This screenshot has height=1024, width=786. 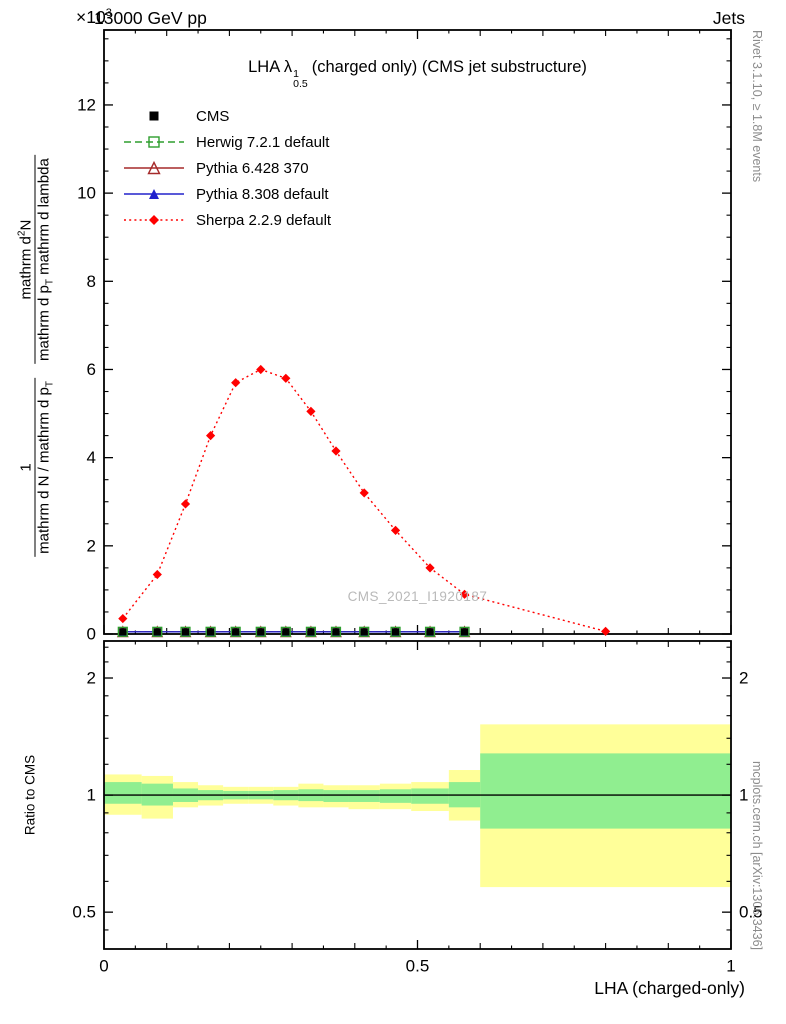 I want to click on main-y-tick-label: 2, so click(x=91, y=545).